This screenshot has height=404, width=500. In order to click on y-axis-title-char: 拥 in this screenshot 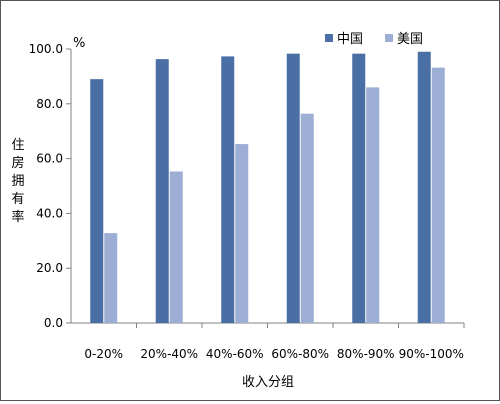, I will do `click(17, 181)`.